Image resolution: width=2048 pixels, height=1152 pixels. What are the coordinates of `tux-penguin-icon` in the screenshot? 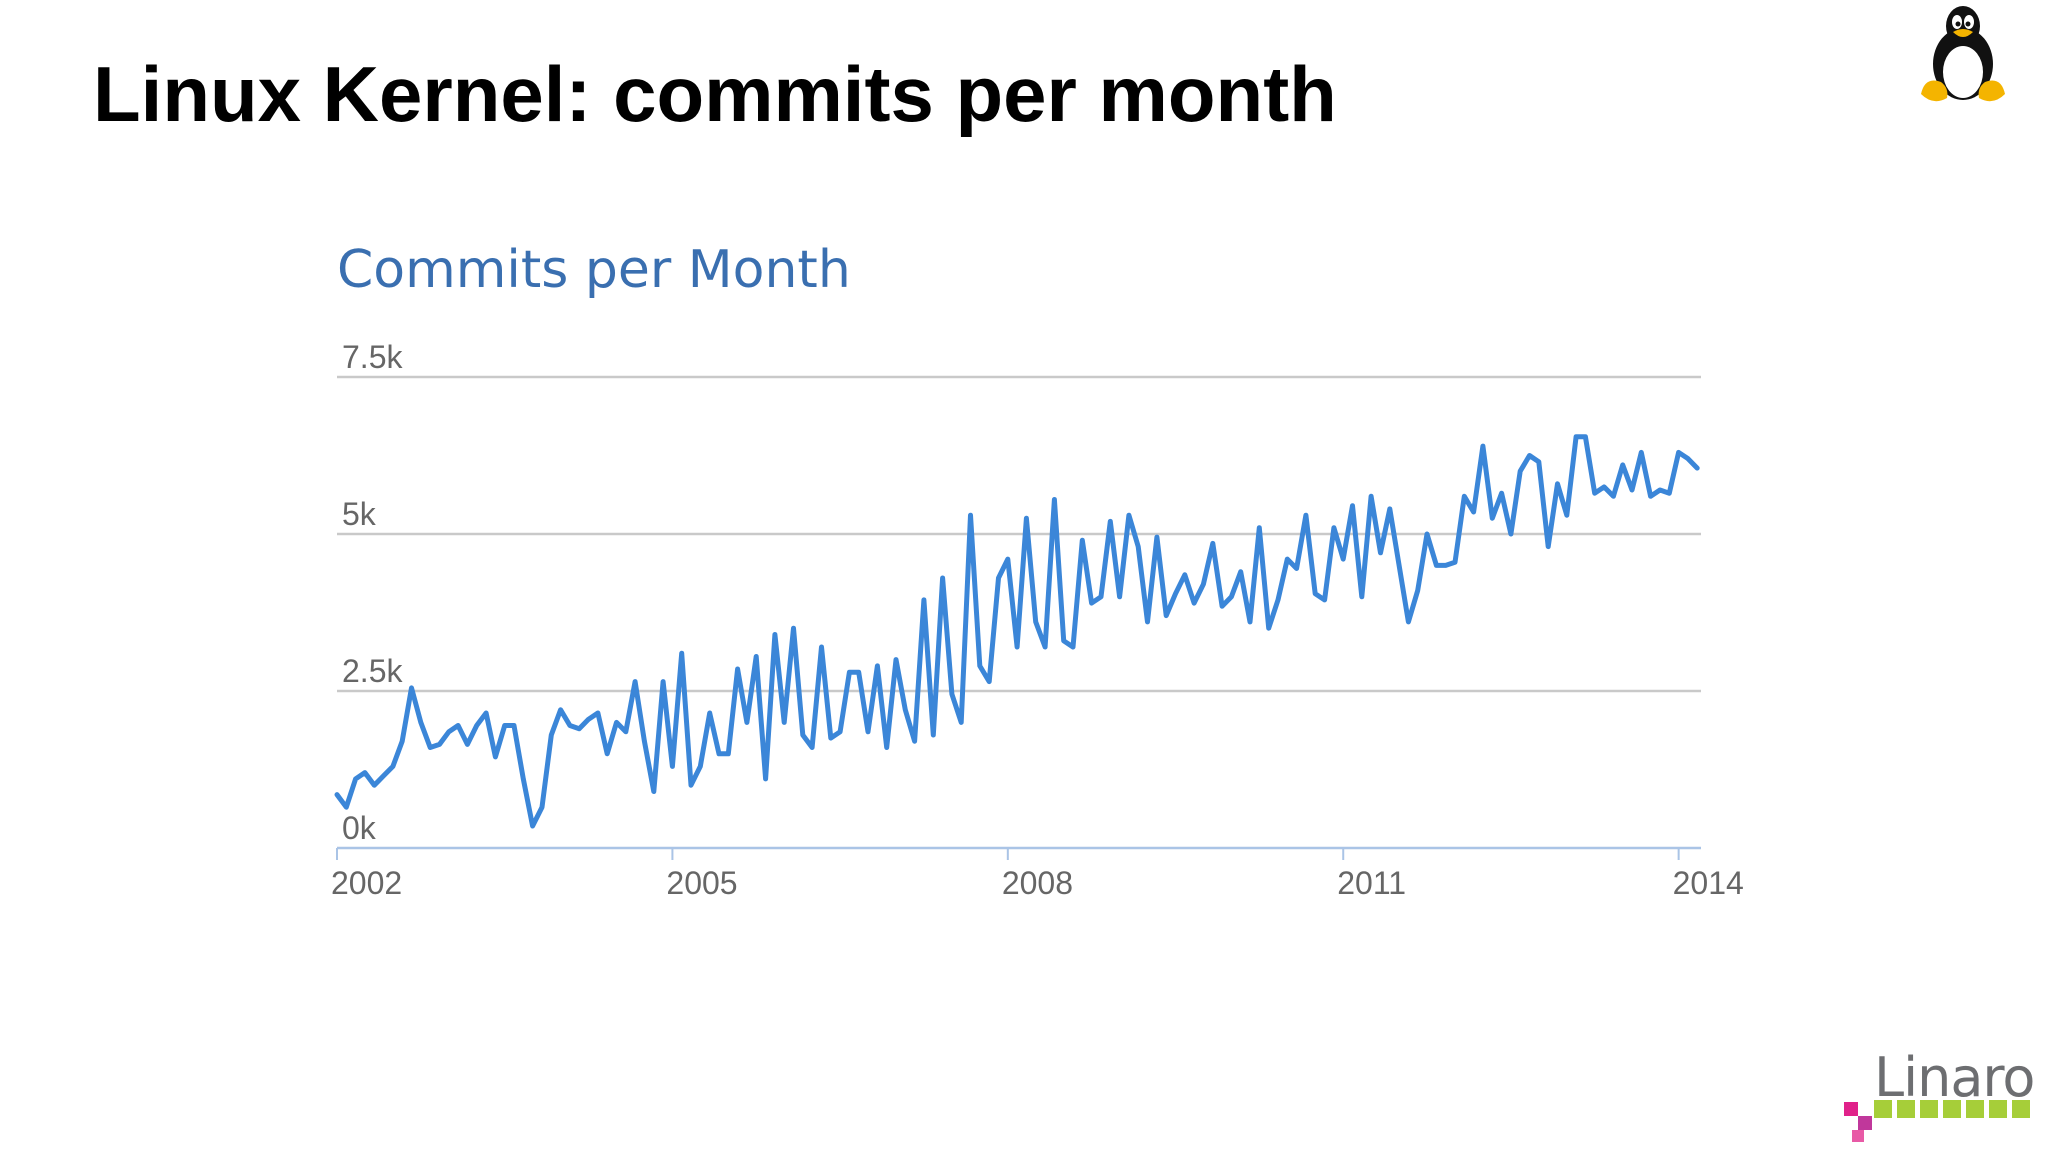 It's located at (1963, 54).